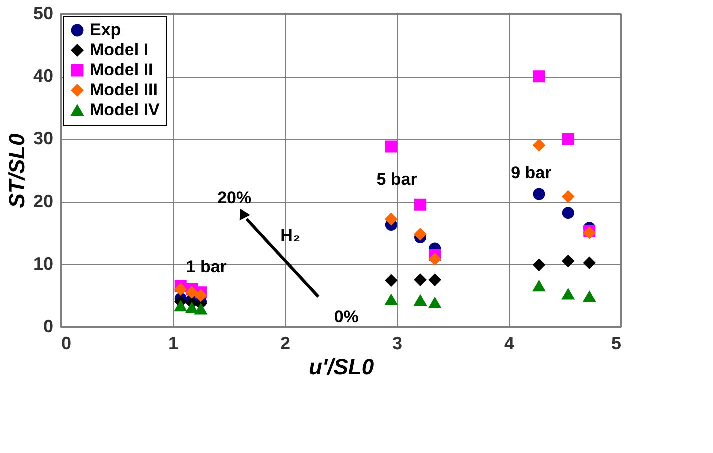 This screenshot has width=713, height=453. Describe the element at coordinates (43, 76) in the screenshot. I see `y-tick-label: 40` at that location.